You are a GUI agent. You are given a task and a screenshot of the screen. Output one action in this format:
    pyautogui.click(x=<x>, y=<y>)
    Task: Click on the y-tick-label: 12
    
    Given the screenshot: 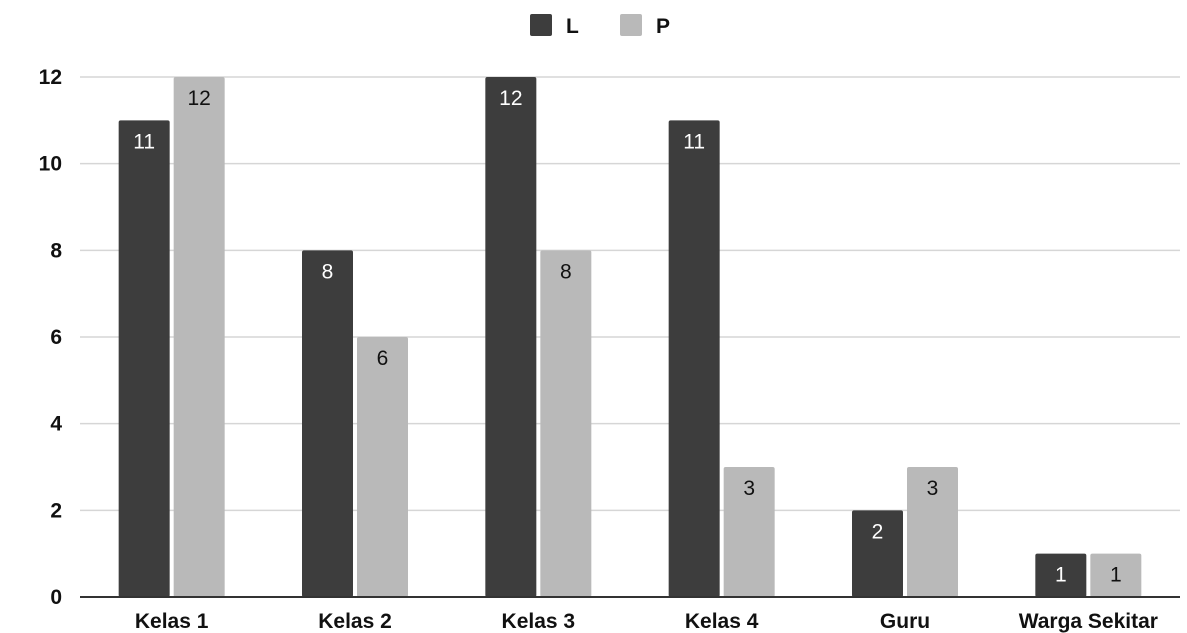 What is the action you would take?
    pyautogui.click(x=50, y=77)
    